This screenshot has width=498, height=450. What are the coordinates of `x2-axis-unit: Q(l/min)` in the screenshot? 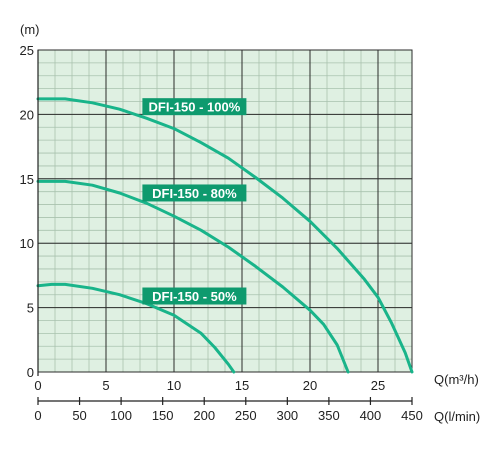 It's located at (457, 416).